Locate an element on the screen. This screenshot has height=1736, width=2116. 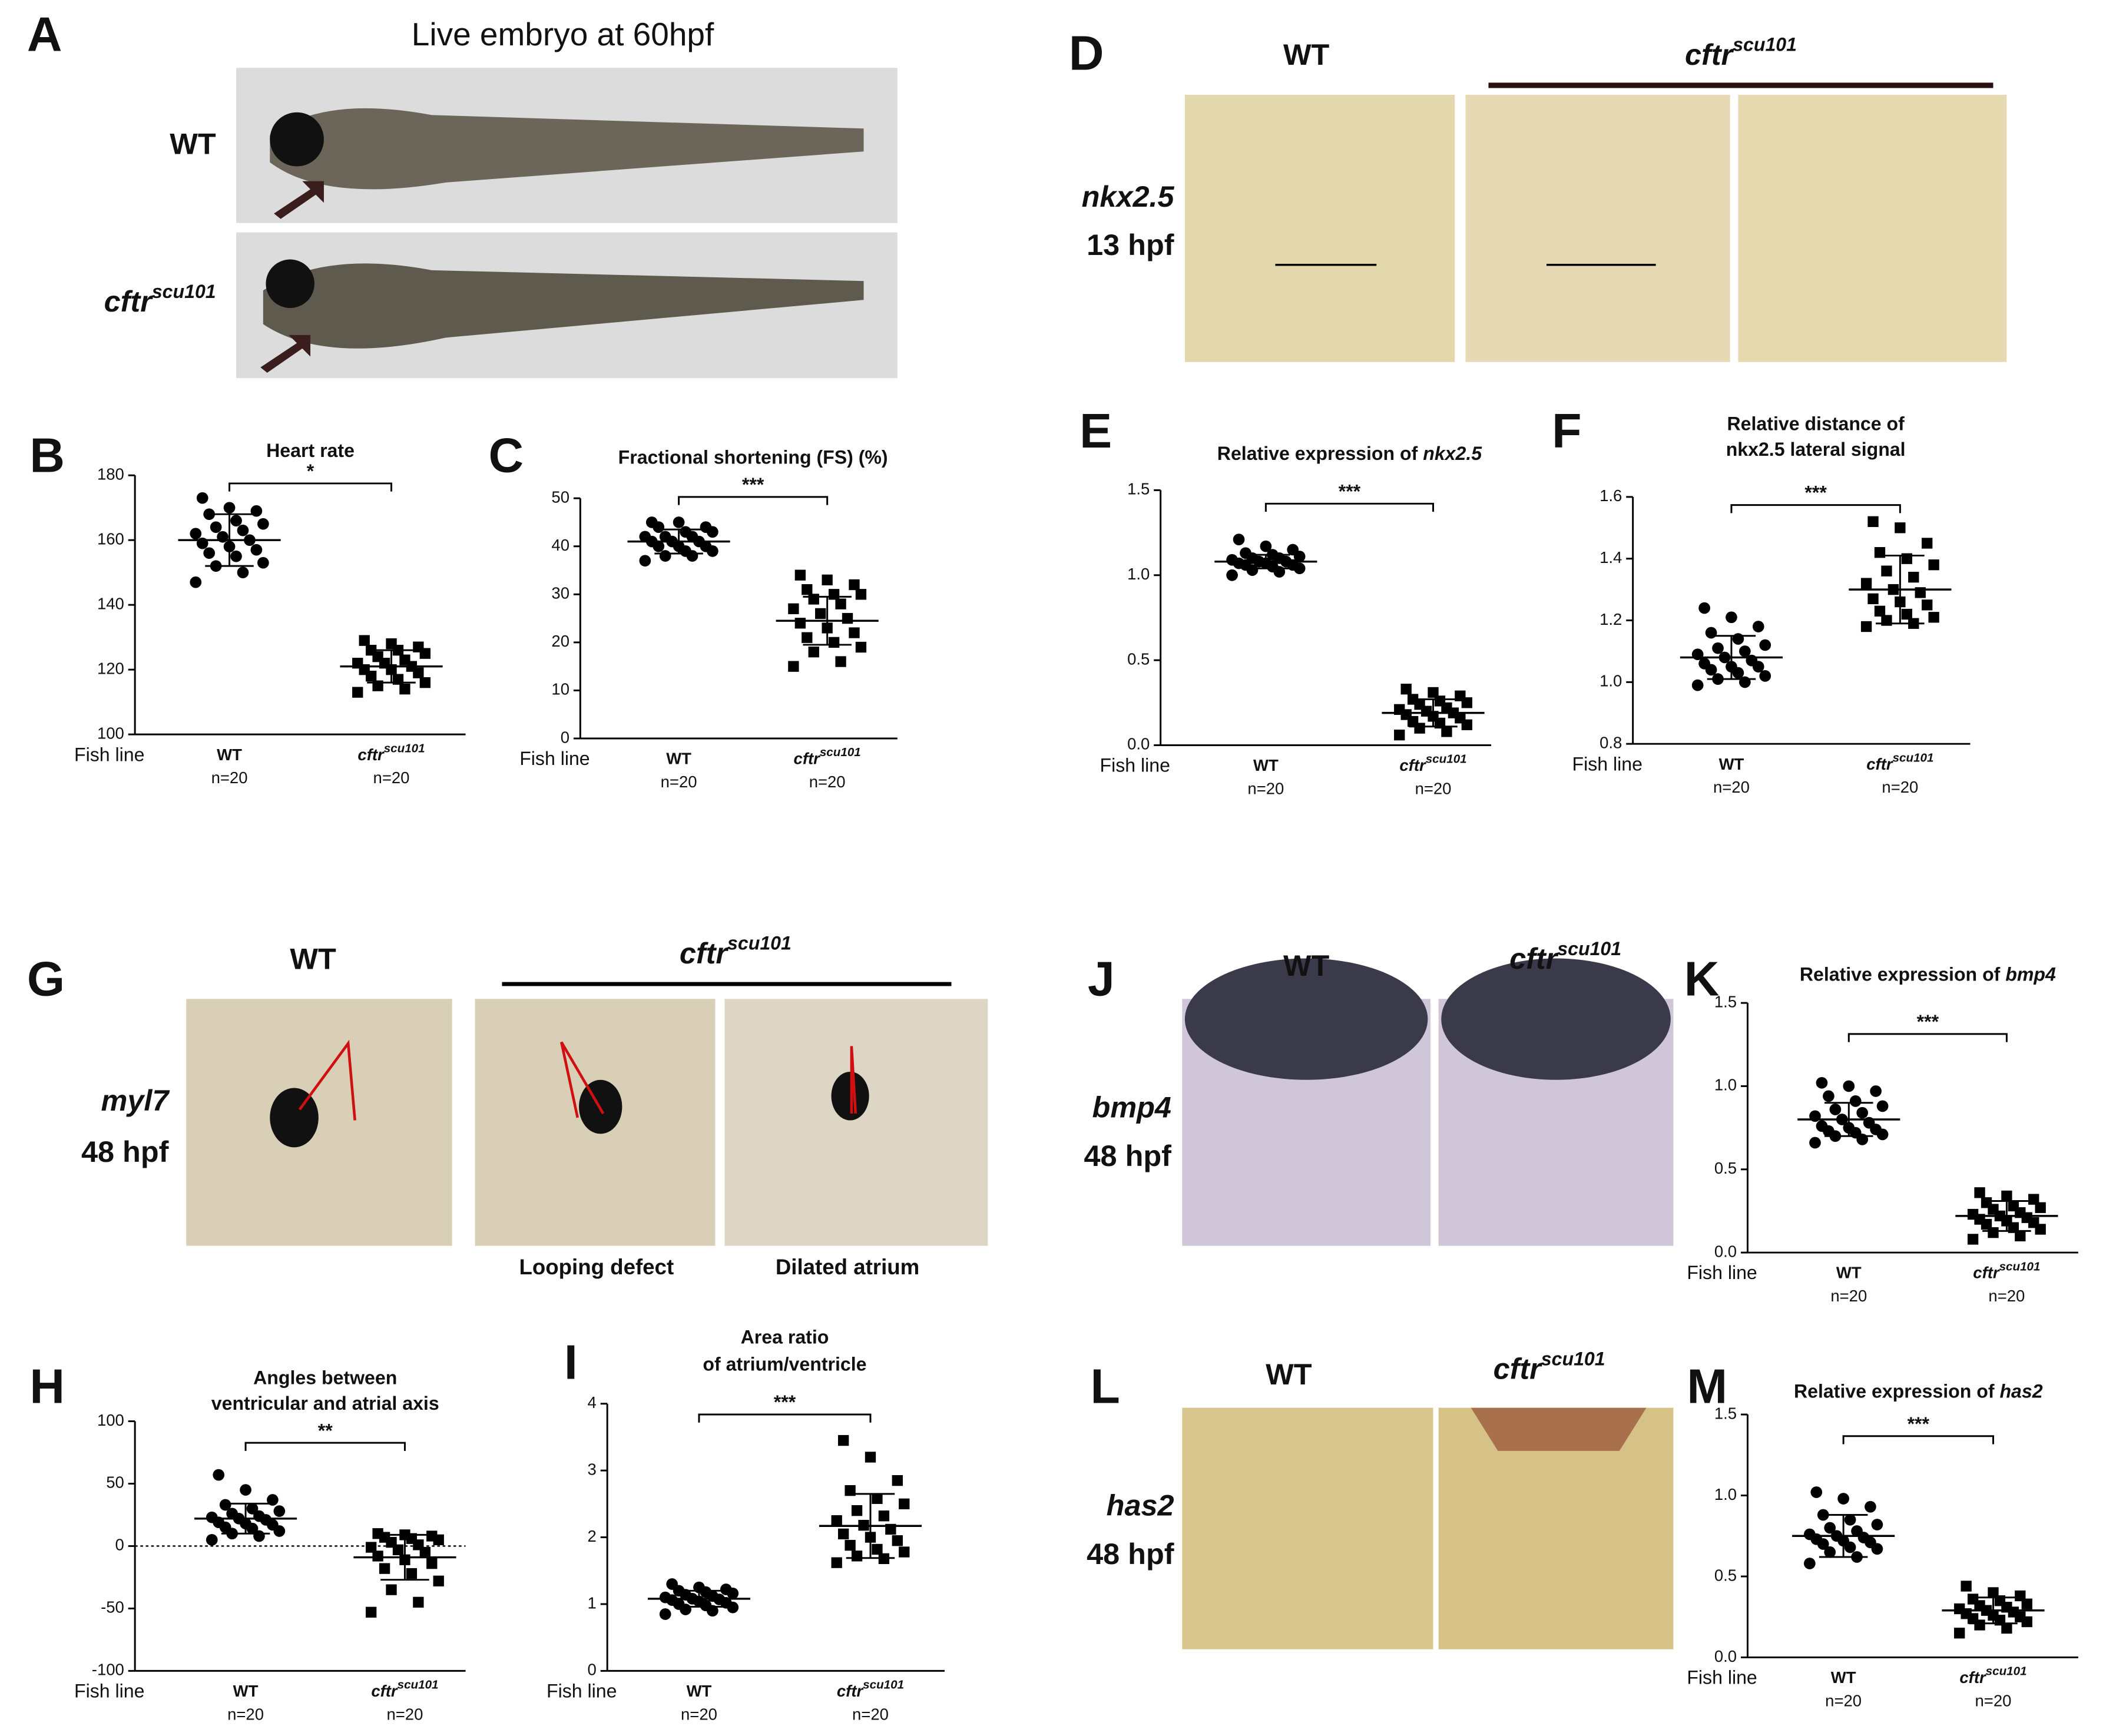
title-text: Angles between is located at coordinates (325, 1378).